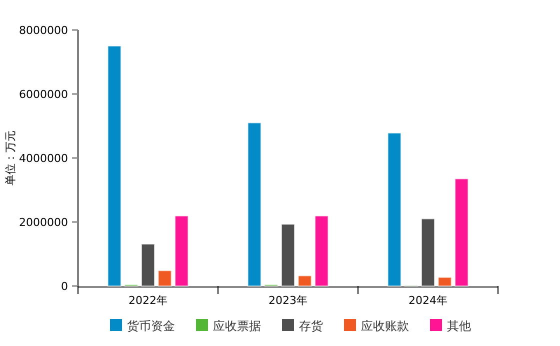 Image resolution: width=560 pixels, height=346 pixels. What do you see at coordinates (43, 30) in the screenshot?
I see `y-tick-label: 8000000` at bounding box center [43, 30].